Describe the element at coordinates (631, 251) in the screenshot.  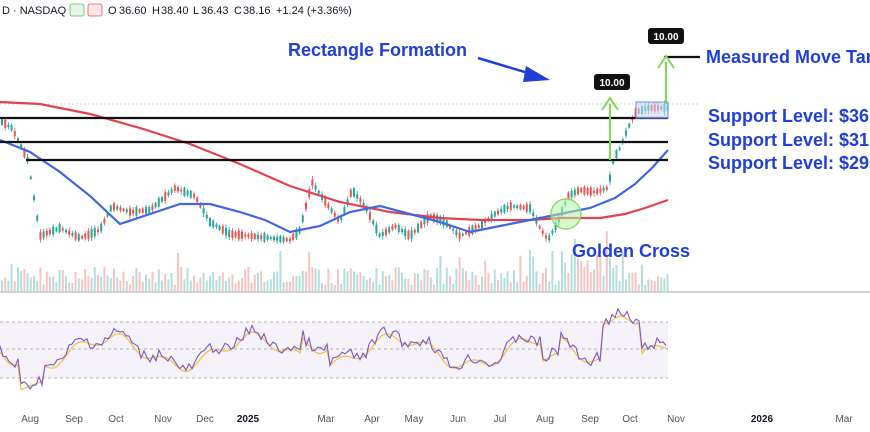
I see `golden-cross-label: Golden Cross` at that location.